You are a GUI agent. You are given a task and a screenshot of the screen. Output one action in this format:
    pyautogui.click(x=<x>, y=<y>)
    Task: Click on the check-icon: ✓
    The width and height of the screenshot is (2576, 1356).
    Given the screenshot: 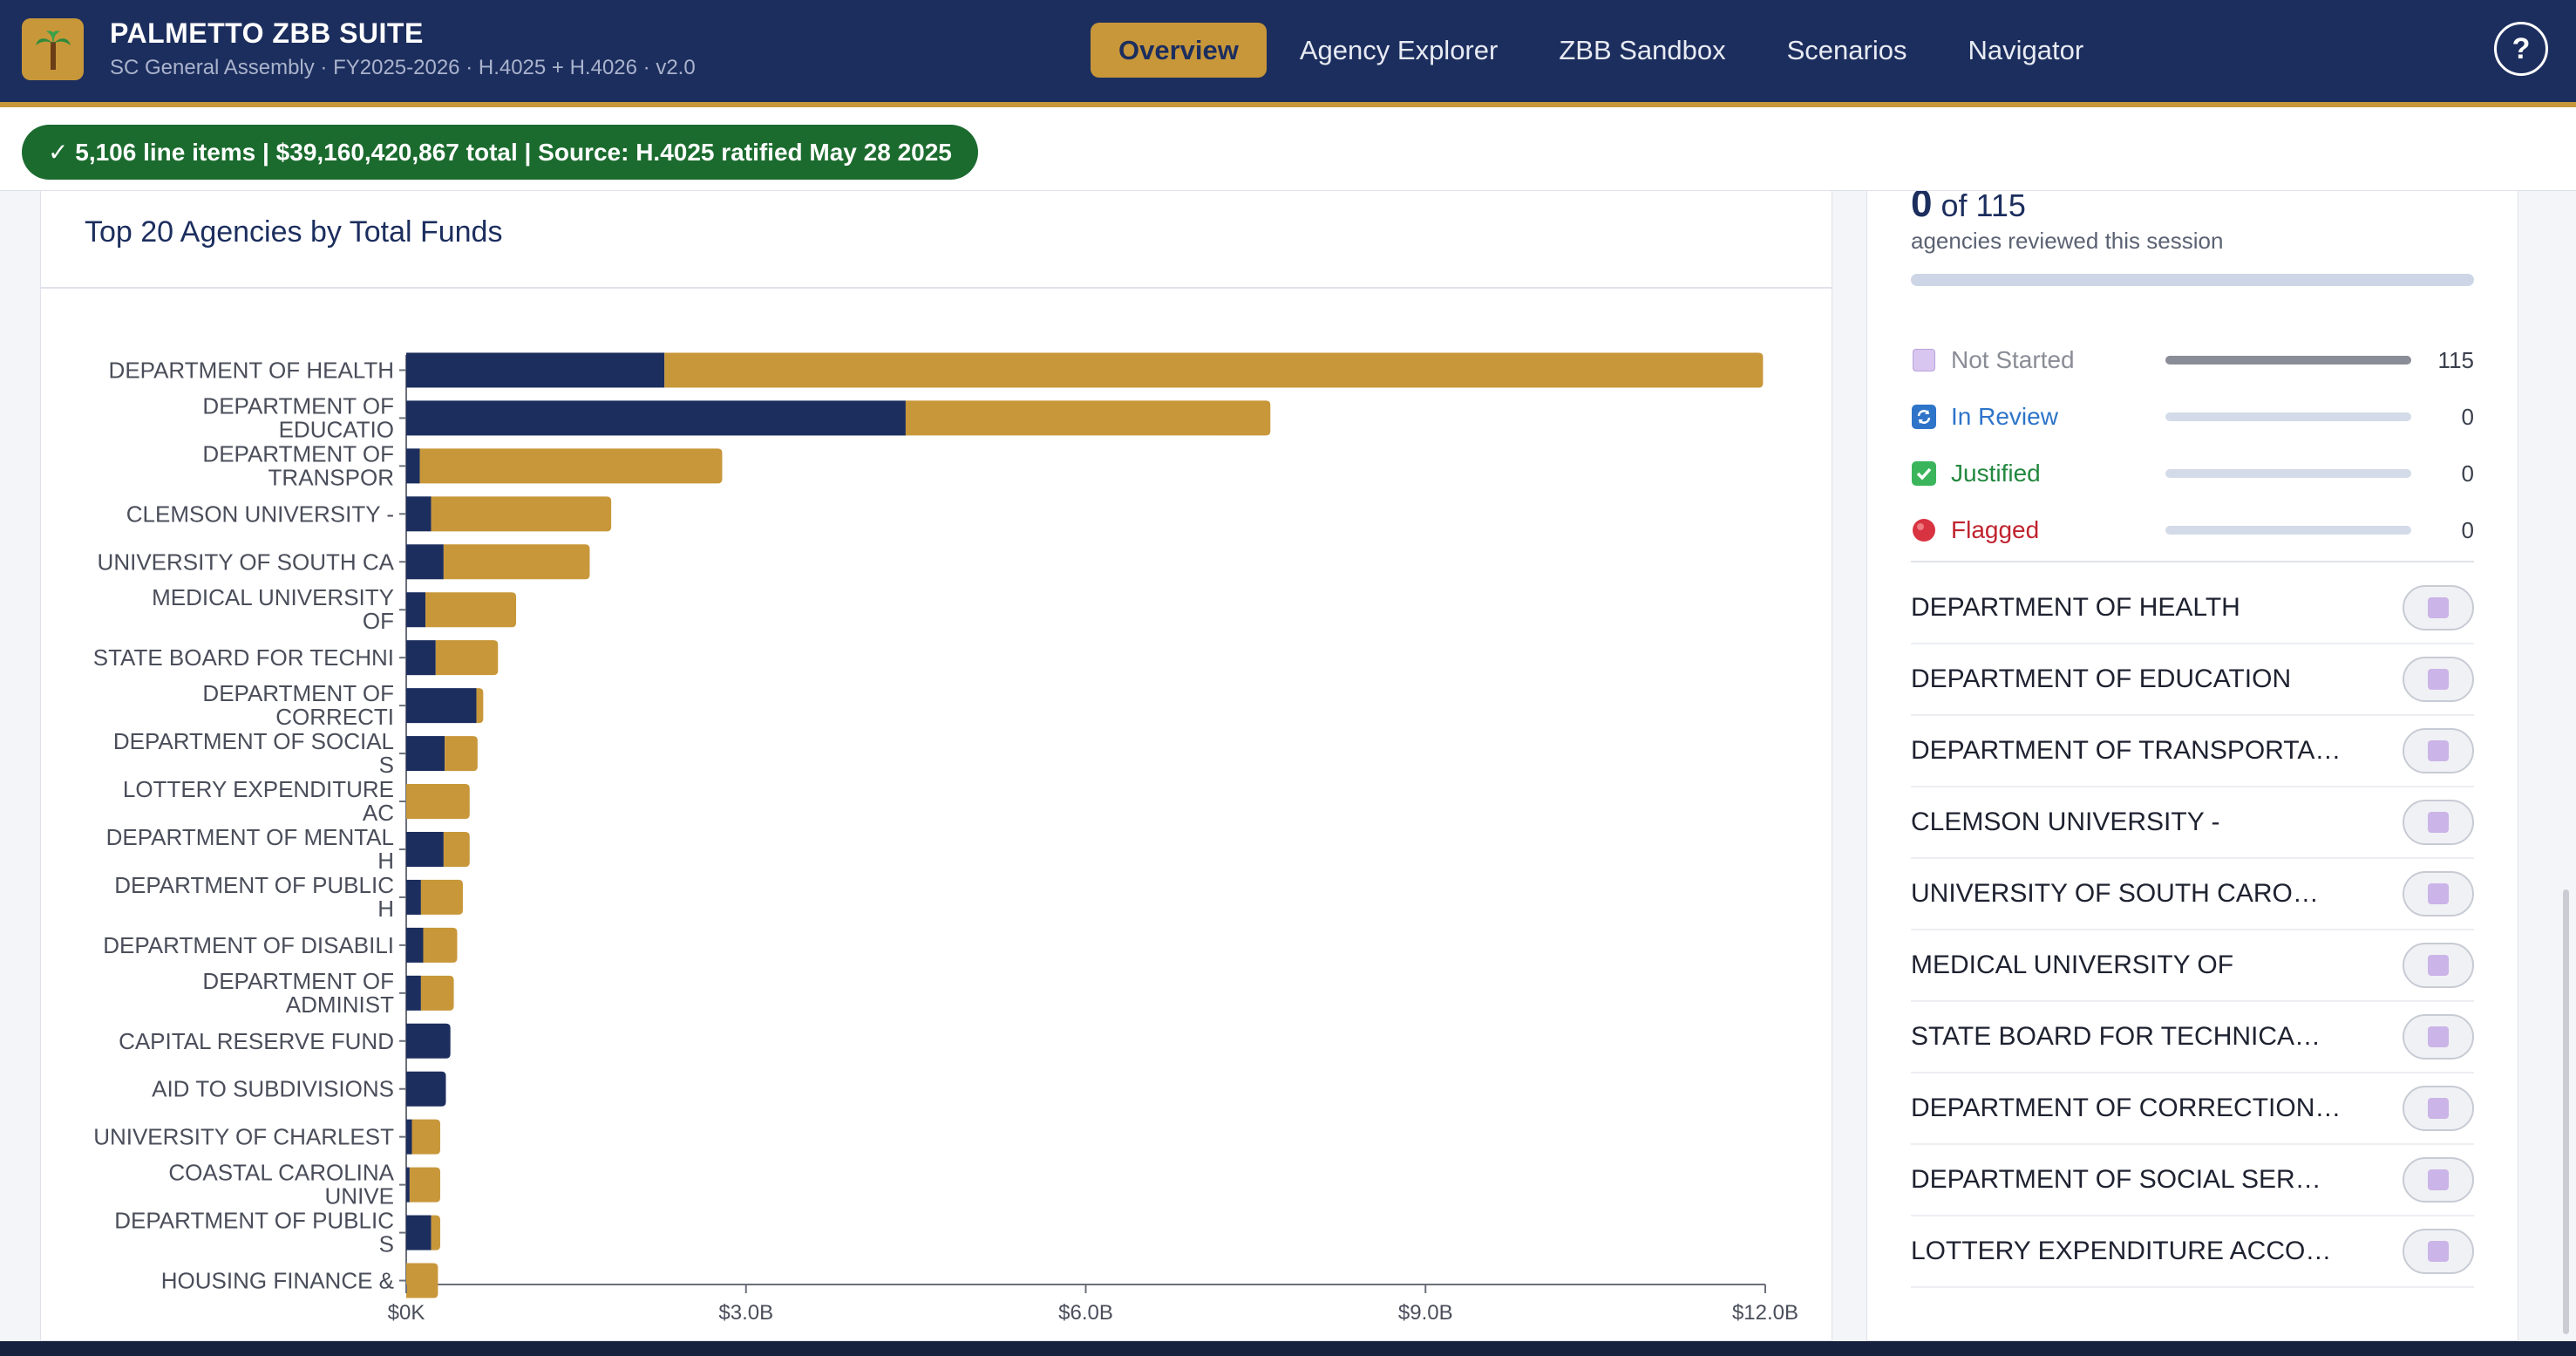 What is the action you would take?
    pyautogui.click(x=58, y=152)
    